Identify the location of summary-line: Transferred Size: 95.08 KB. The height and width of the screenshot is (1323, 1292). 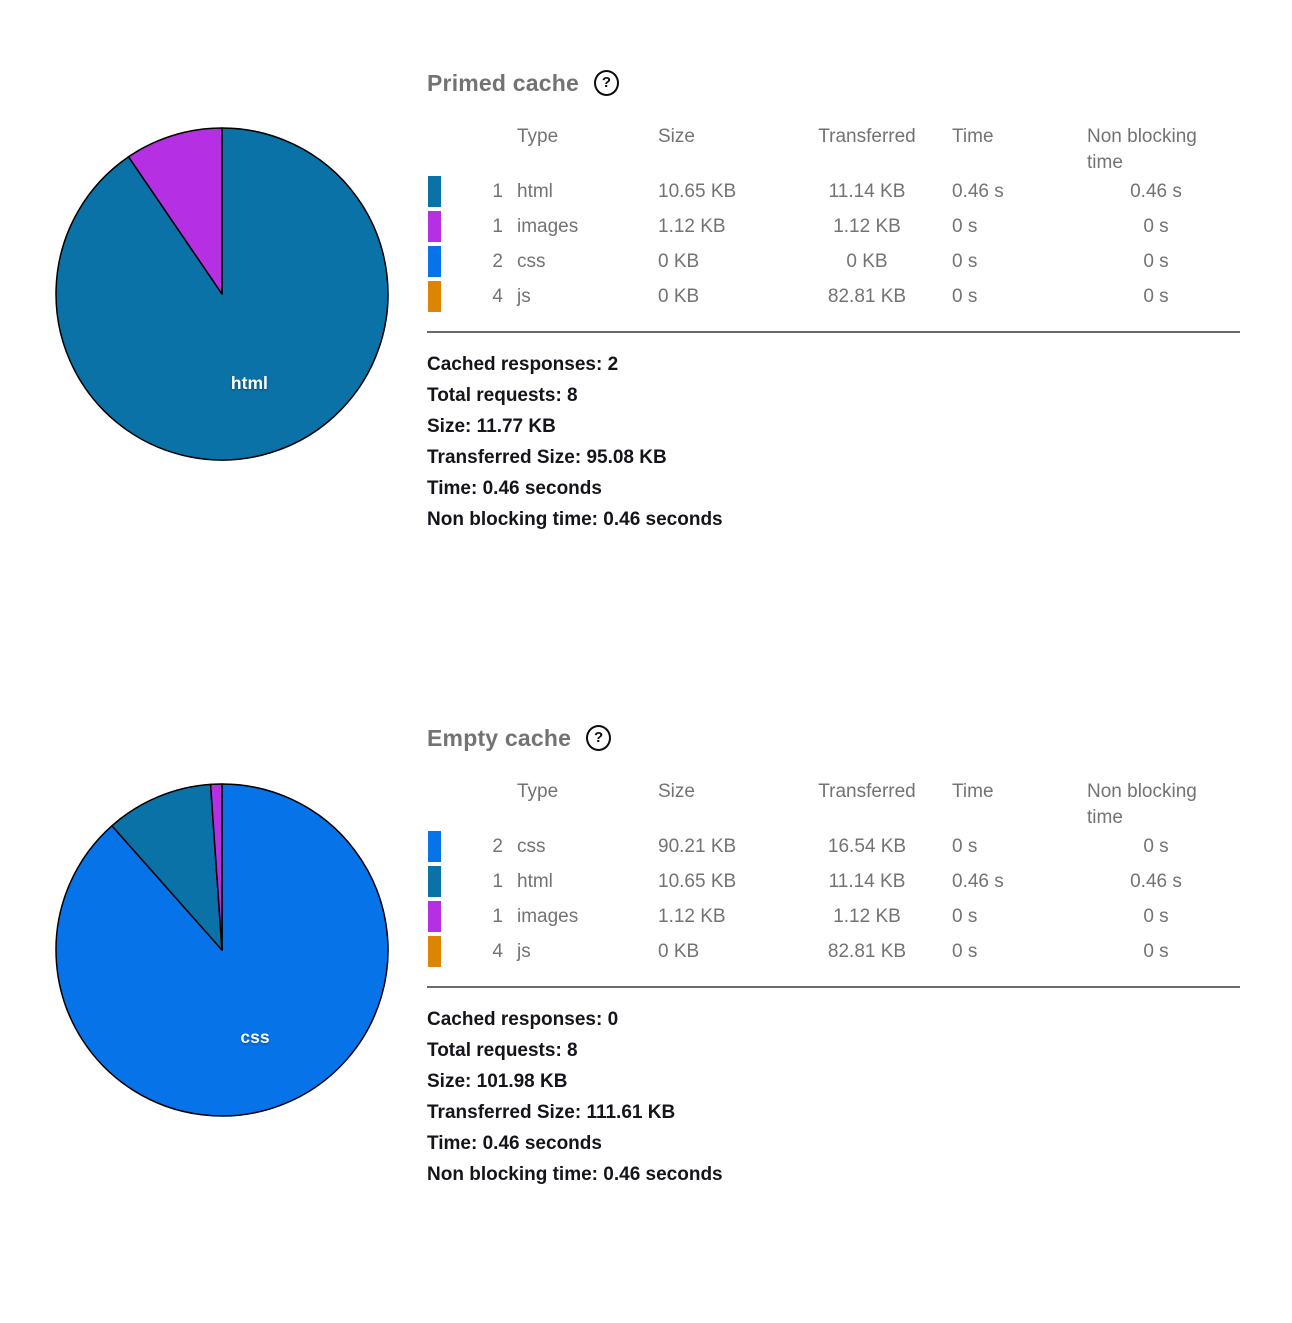
(547, 457).